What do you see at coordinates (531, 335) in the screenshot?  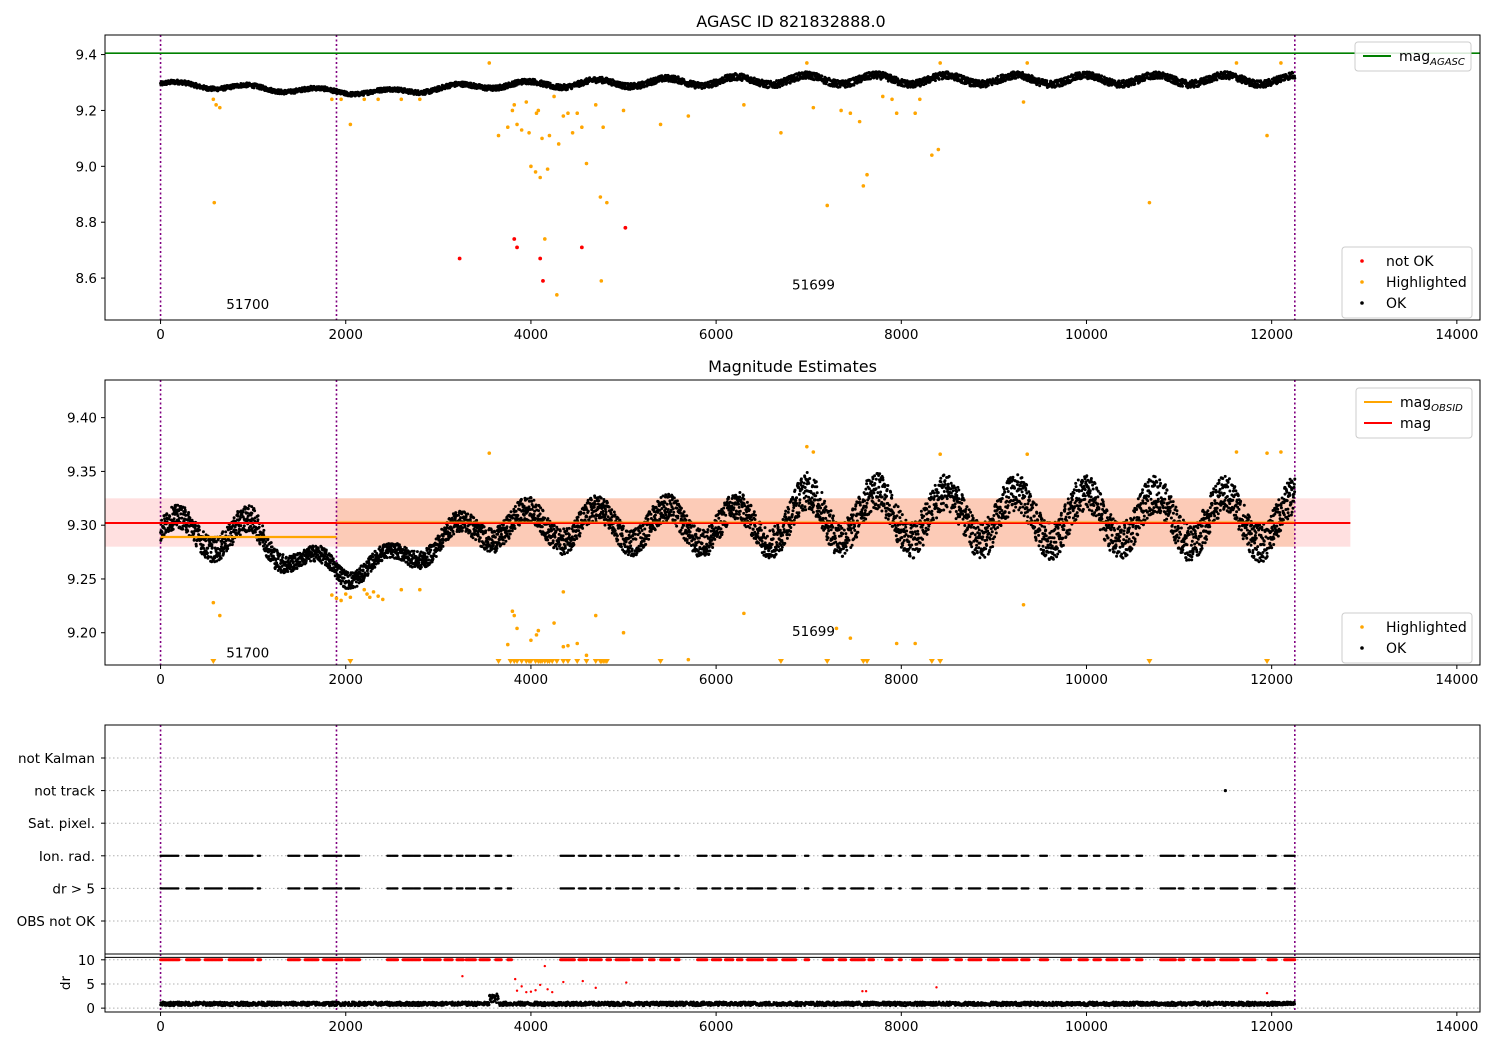 I see `x-tick-label: 4000` at bounding box center [531, 335].